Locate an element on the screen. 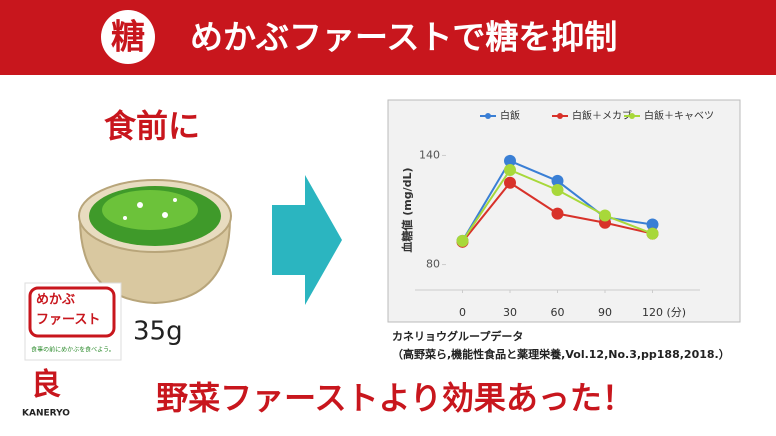  source: カネリョウグループデータ is located at coordinates (457, 336).